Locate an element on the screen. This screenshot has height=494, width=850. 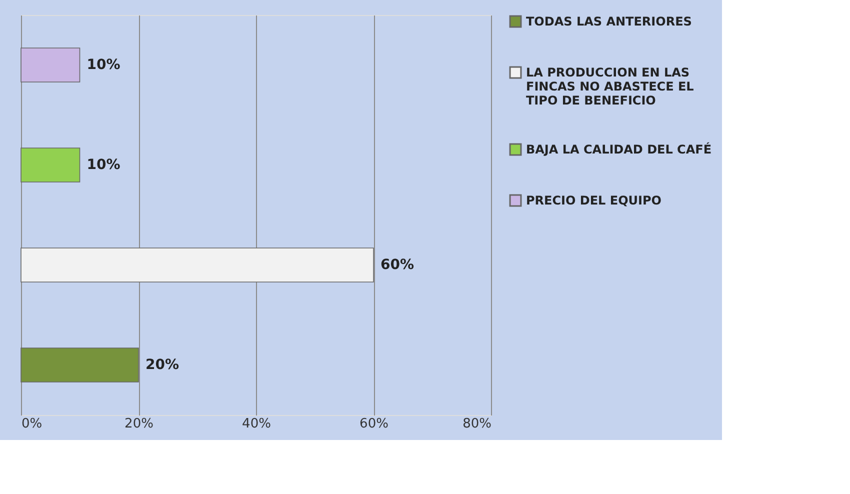
x-tick-label: 80% is located at coordinates (477, 424).